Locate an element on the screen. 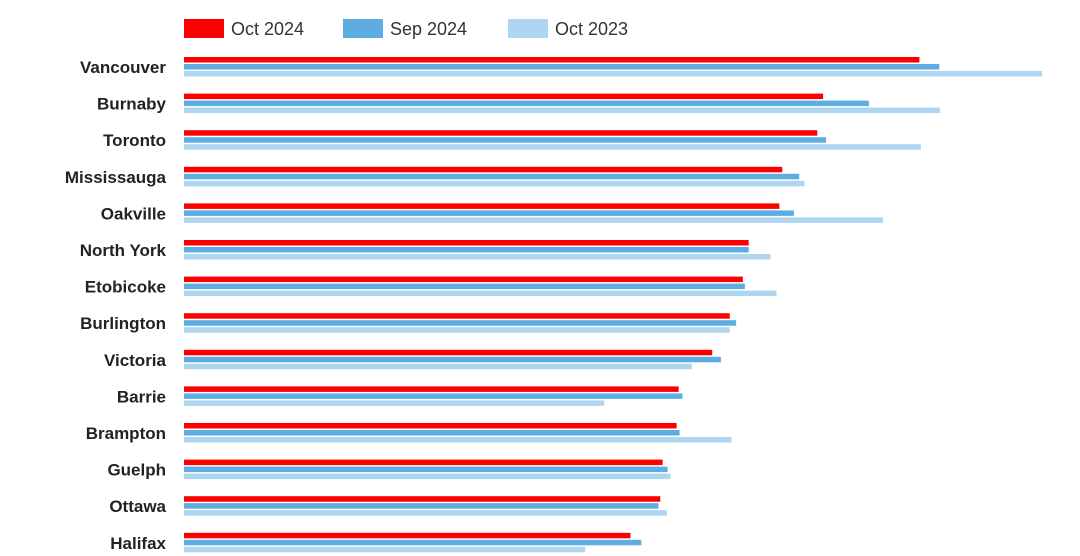 The width and height of the screenshot is (1080, 556). category-label: Etobicoke is located at coordinates (125, 287).